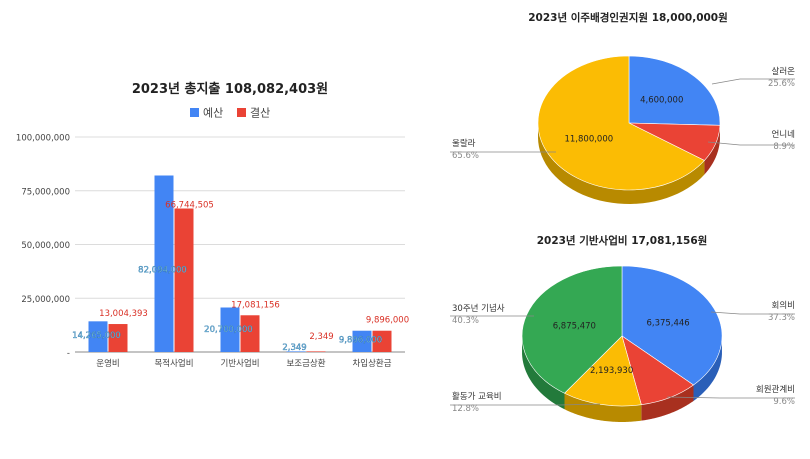  I want to click on pie-slice-percent: 25.6%, so click(781, 84).